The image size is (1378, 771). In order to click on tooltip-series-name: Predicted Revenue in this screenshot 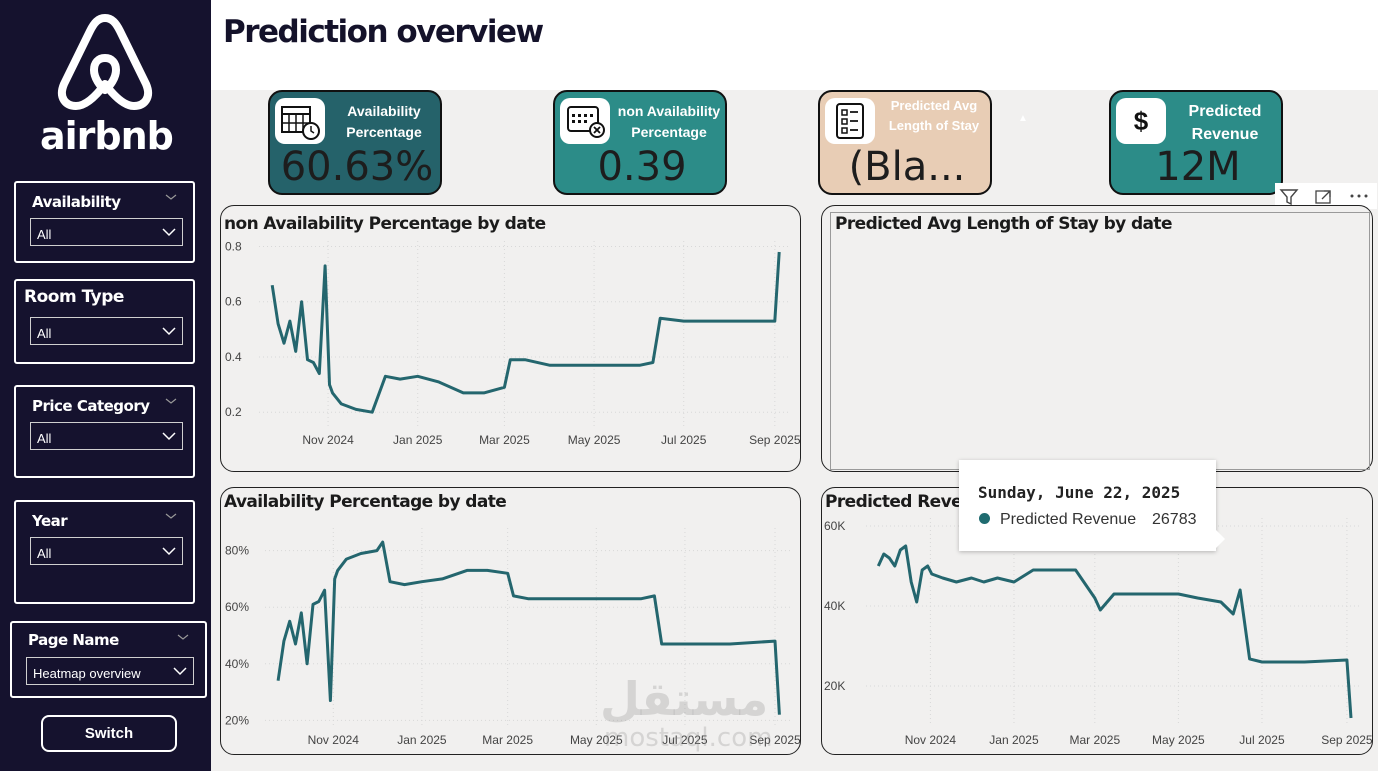, I will do `click(1068, 519)`.